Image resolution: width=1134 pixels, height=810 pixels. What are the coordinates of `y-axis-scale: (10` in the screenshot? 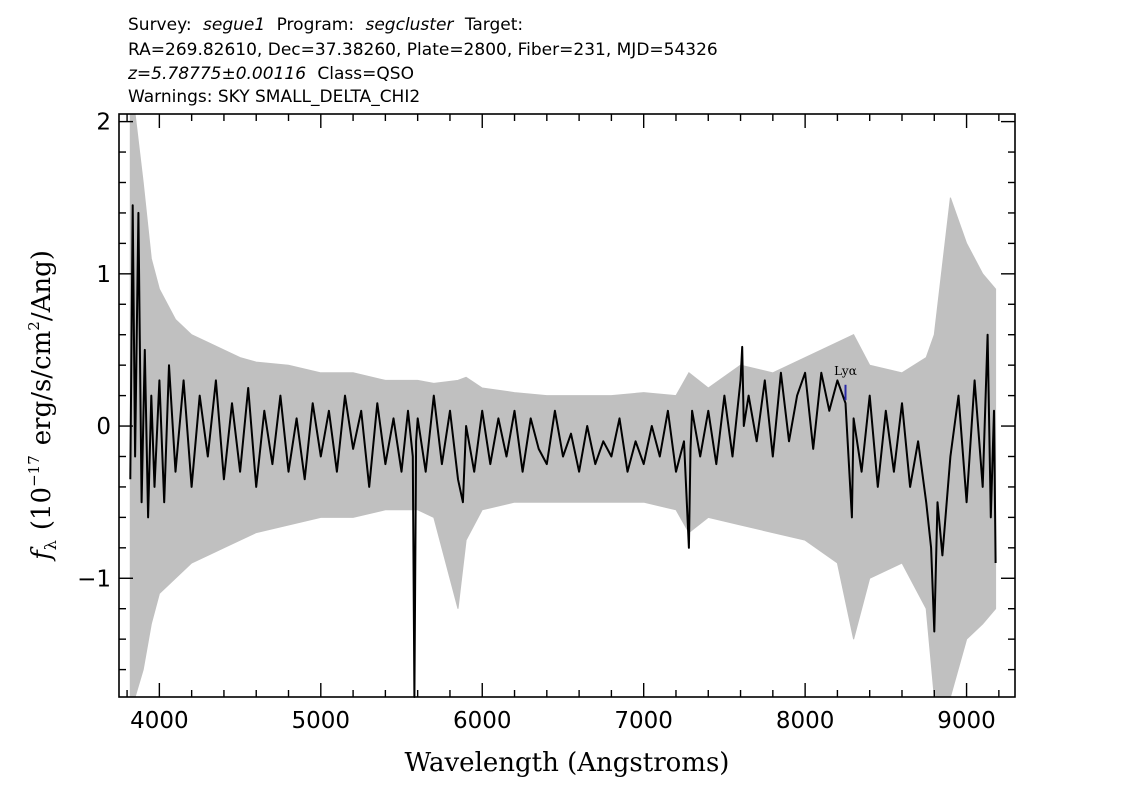 It's located at (42, 508).